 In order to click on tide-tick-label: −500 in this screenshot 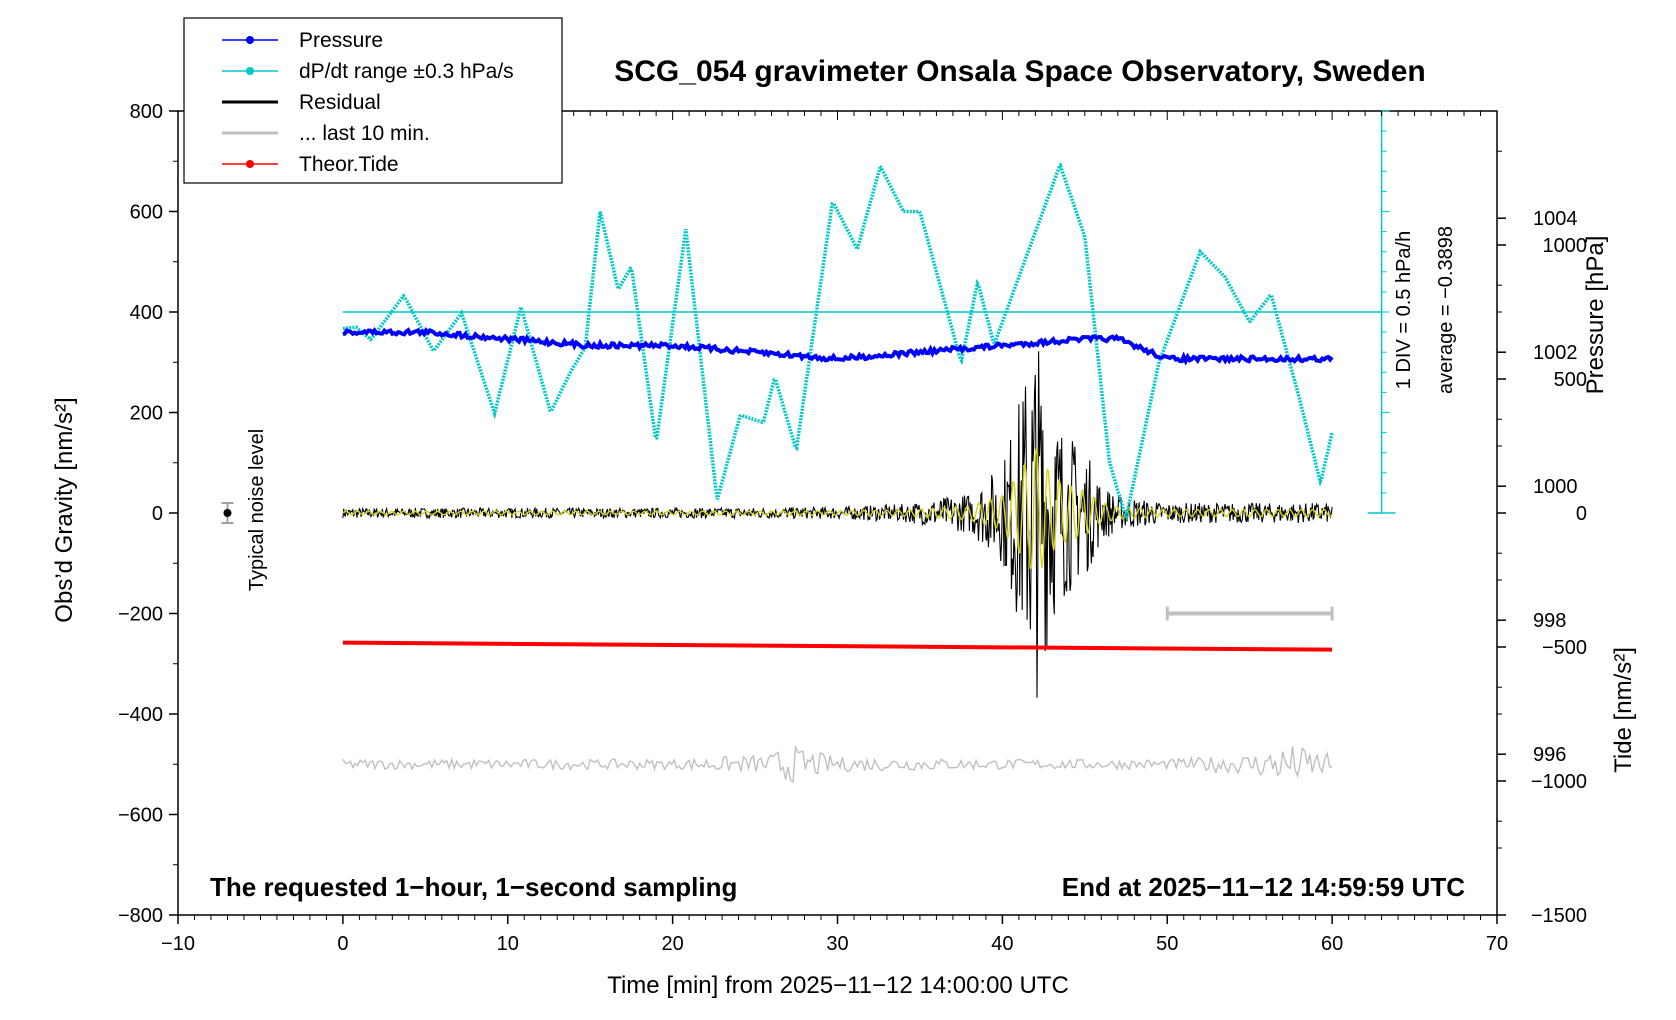, I will do `click(1564, 648)`.